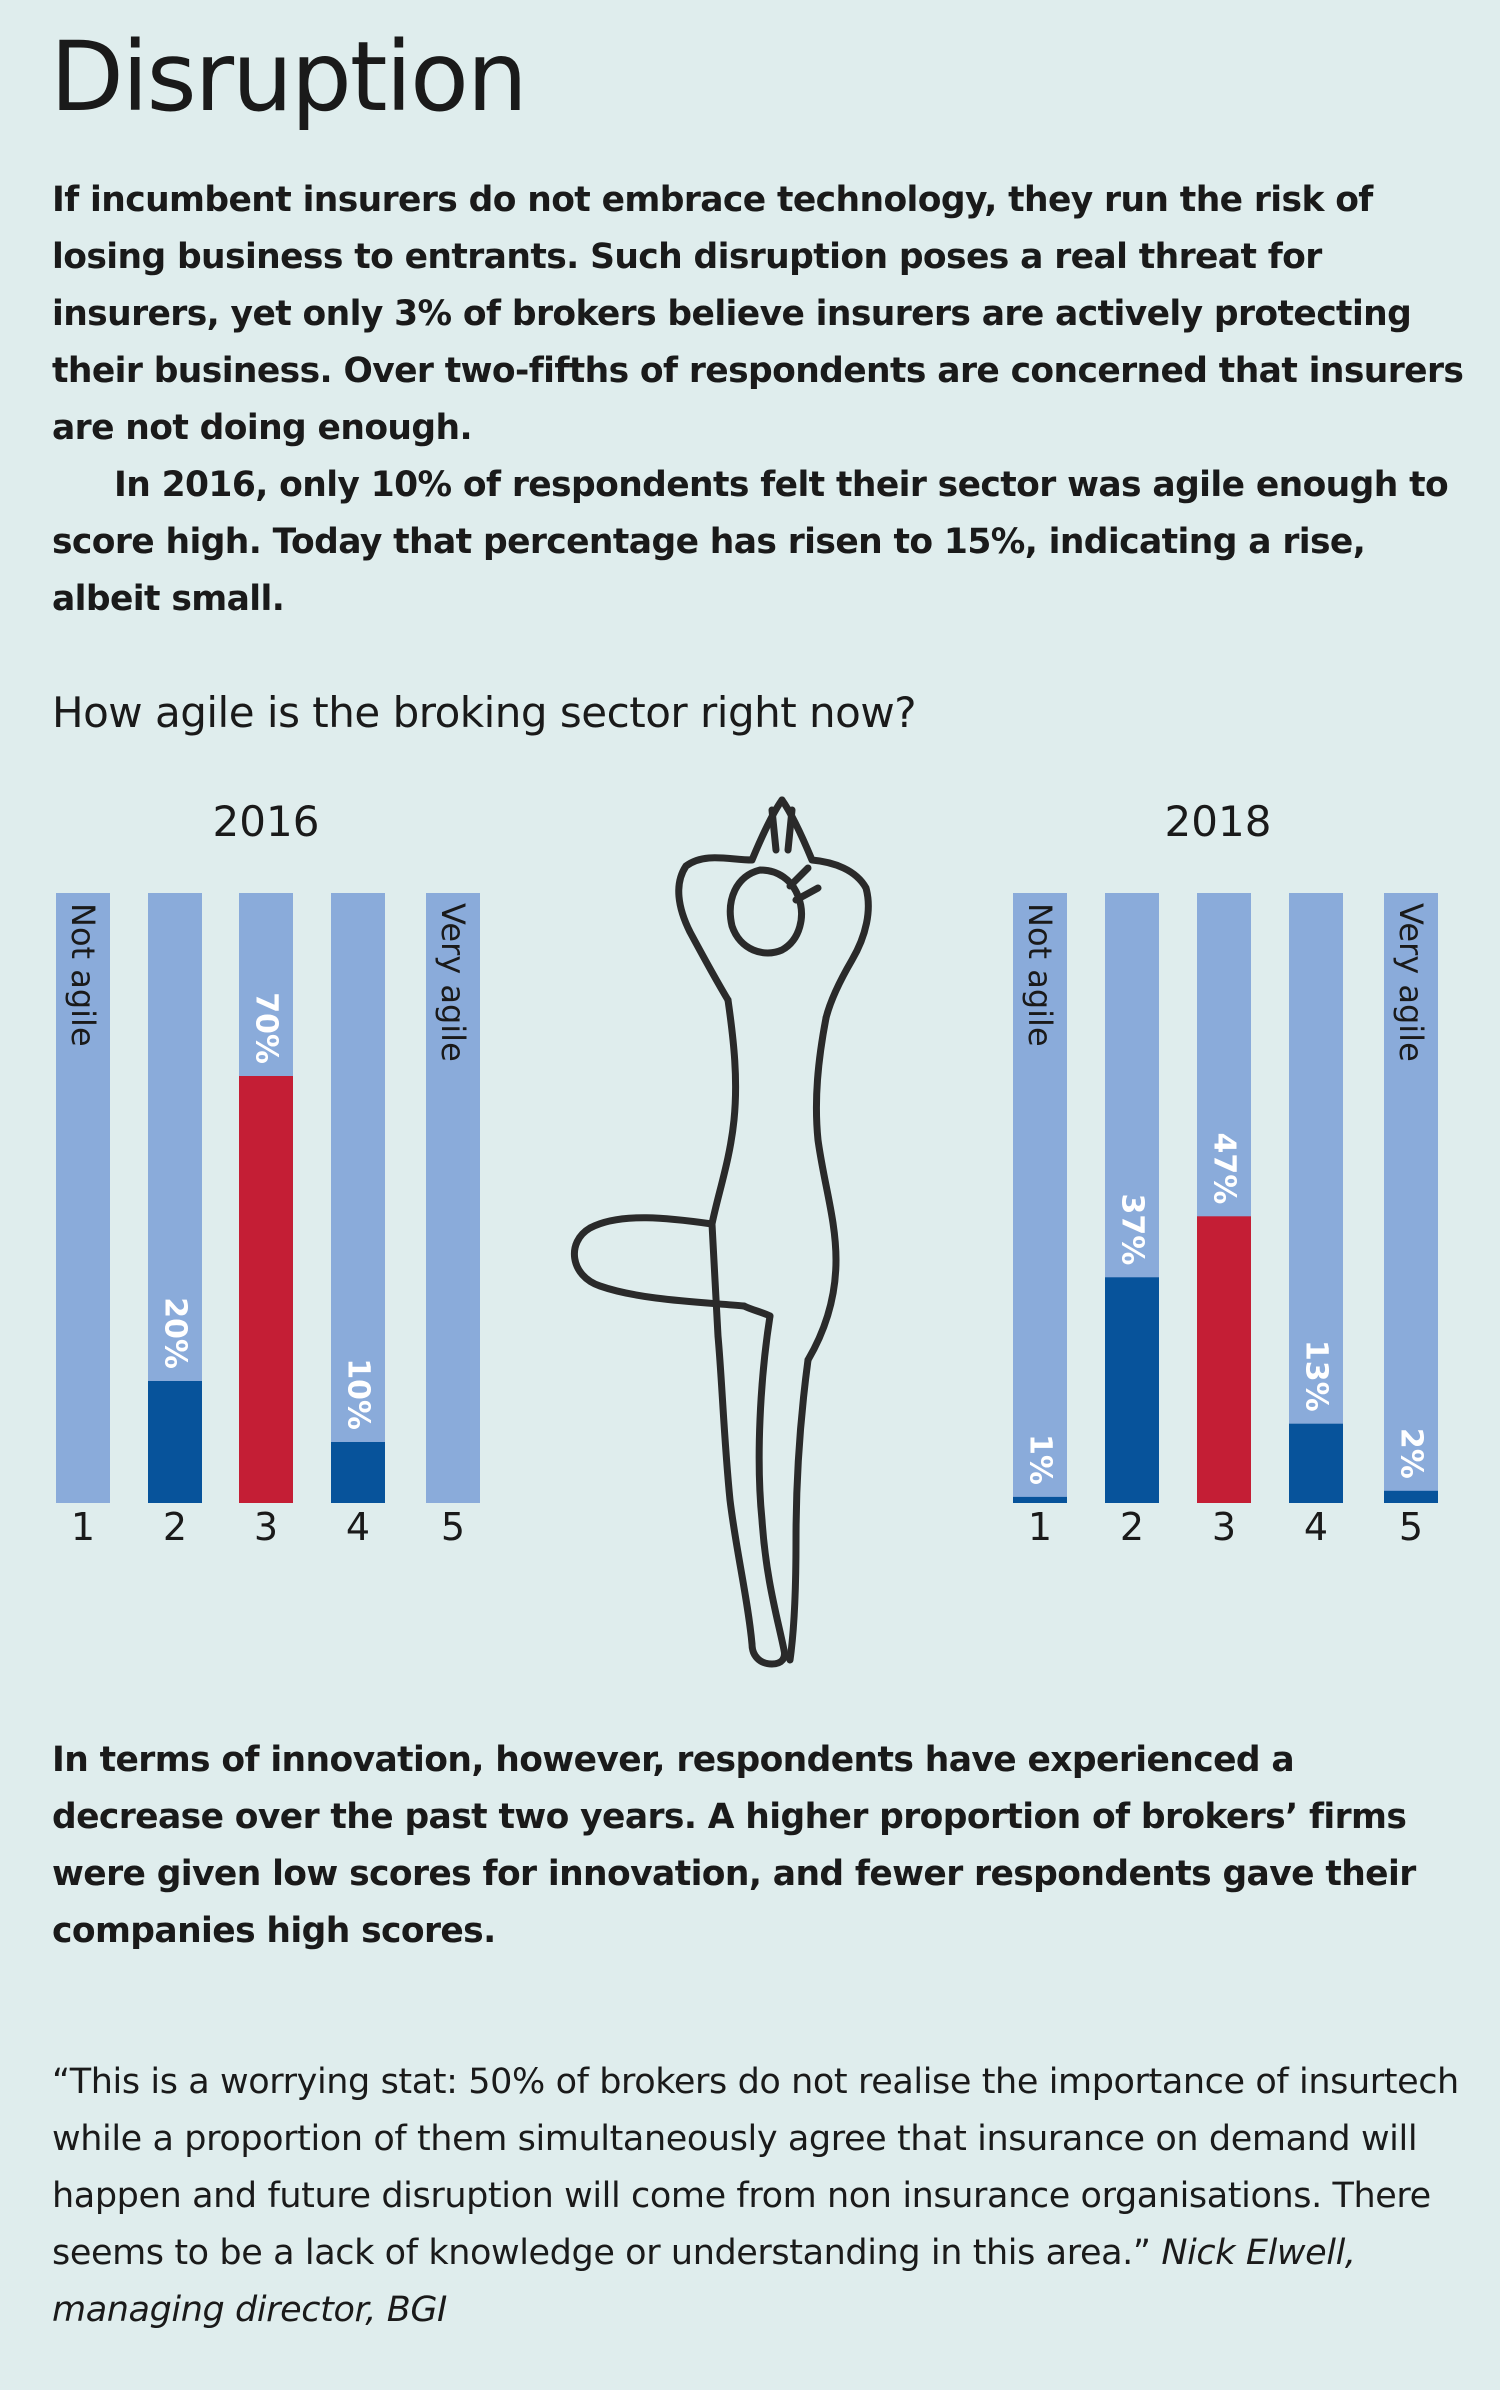  Describe the element at coordinates (1040, 1459) in the screenshot. I see `bar-value-label: 1%` at that location.